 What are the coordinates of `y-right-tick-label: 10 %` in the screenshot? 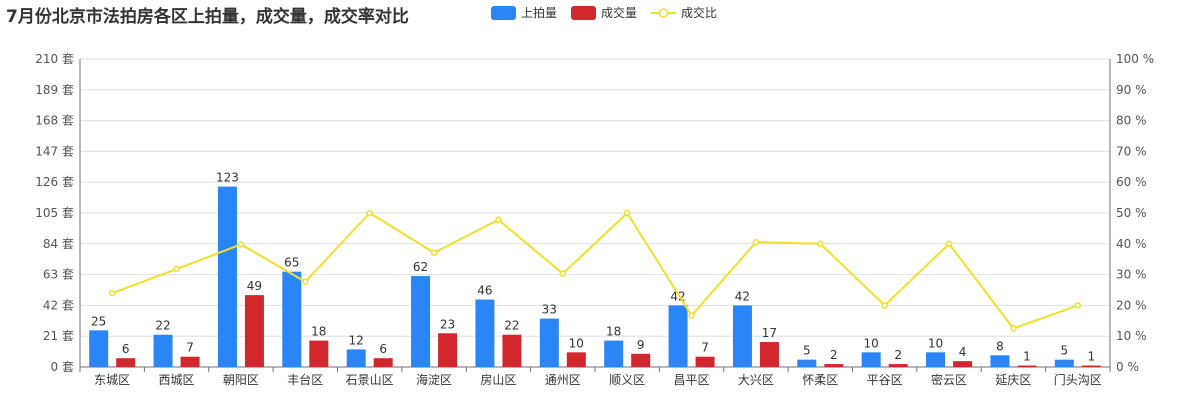 It's located at (1131, 336).